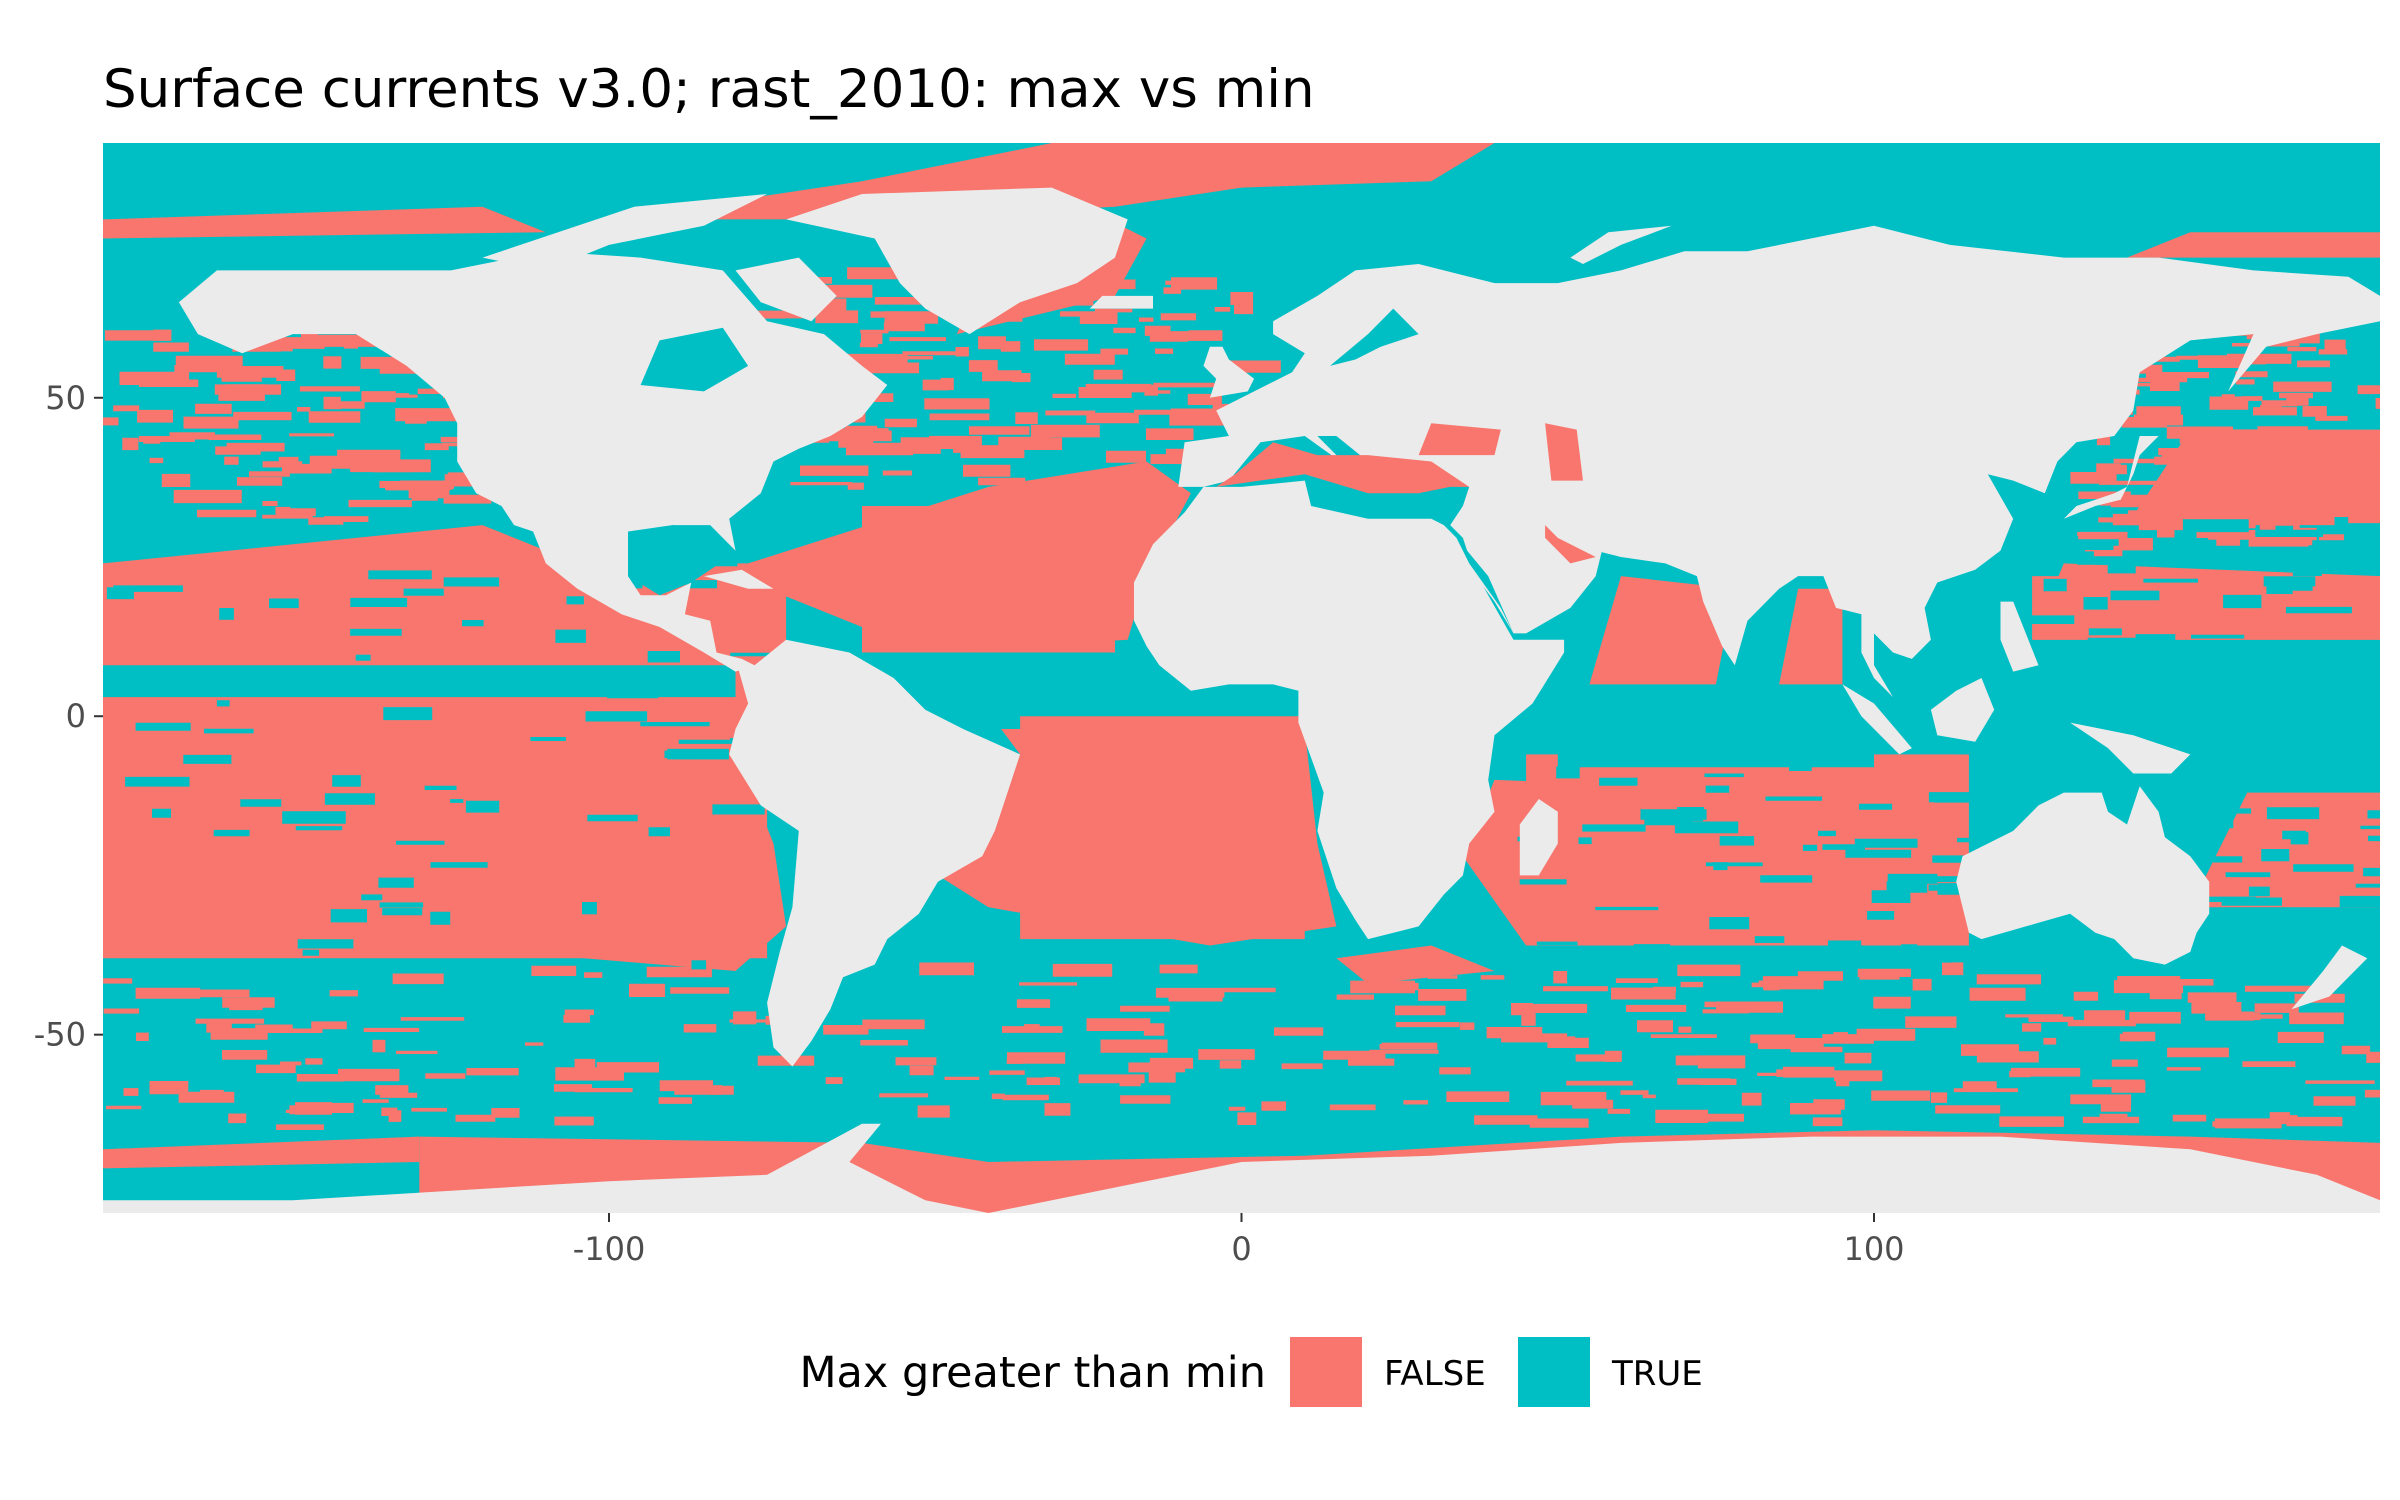 This screenshot has height=1500, width=2400. What do you see at coordinates (1657, 1374) in the screenshot?
I see `legend-label-true: TRUE` at bounding box center [1657, 1374].